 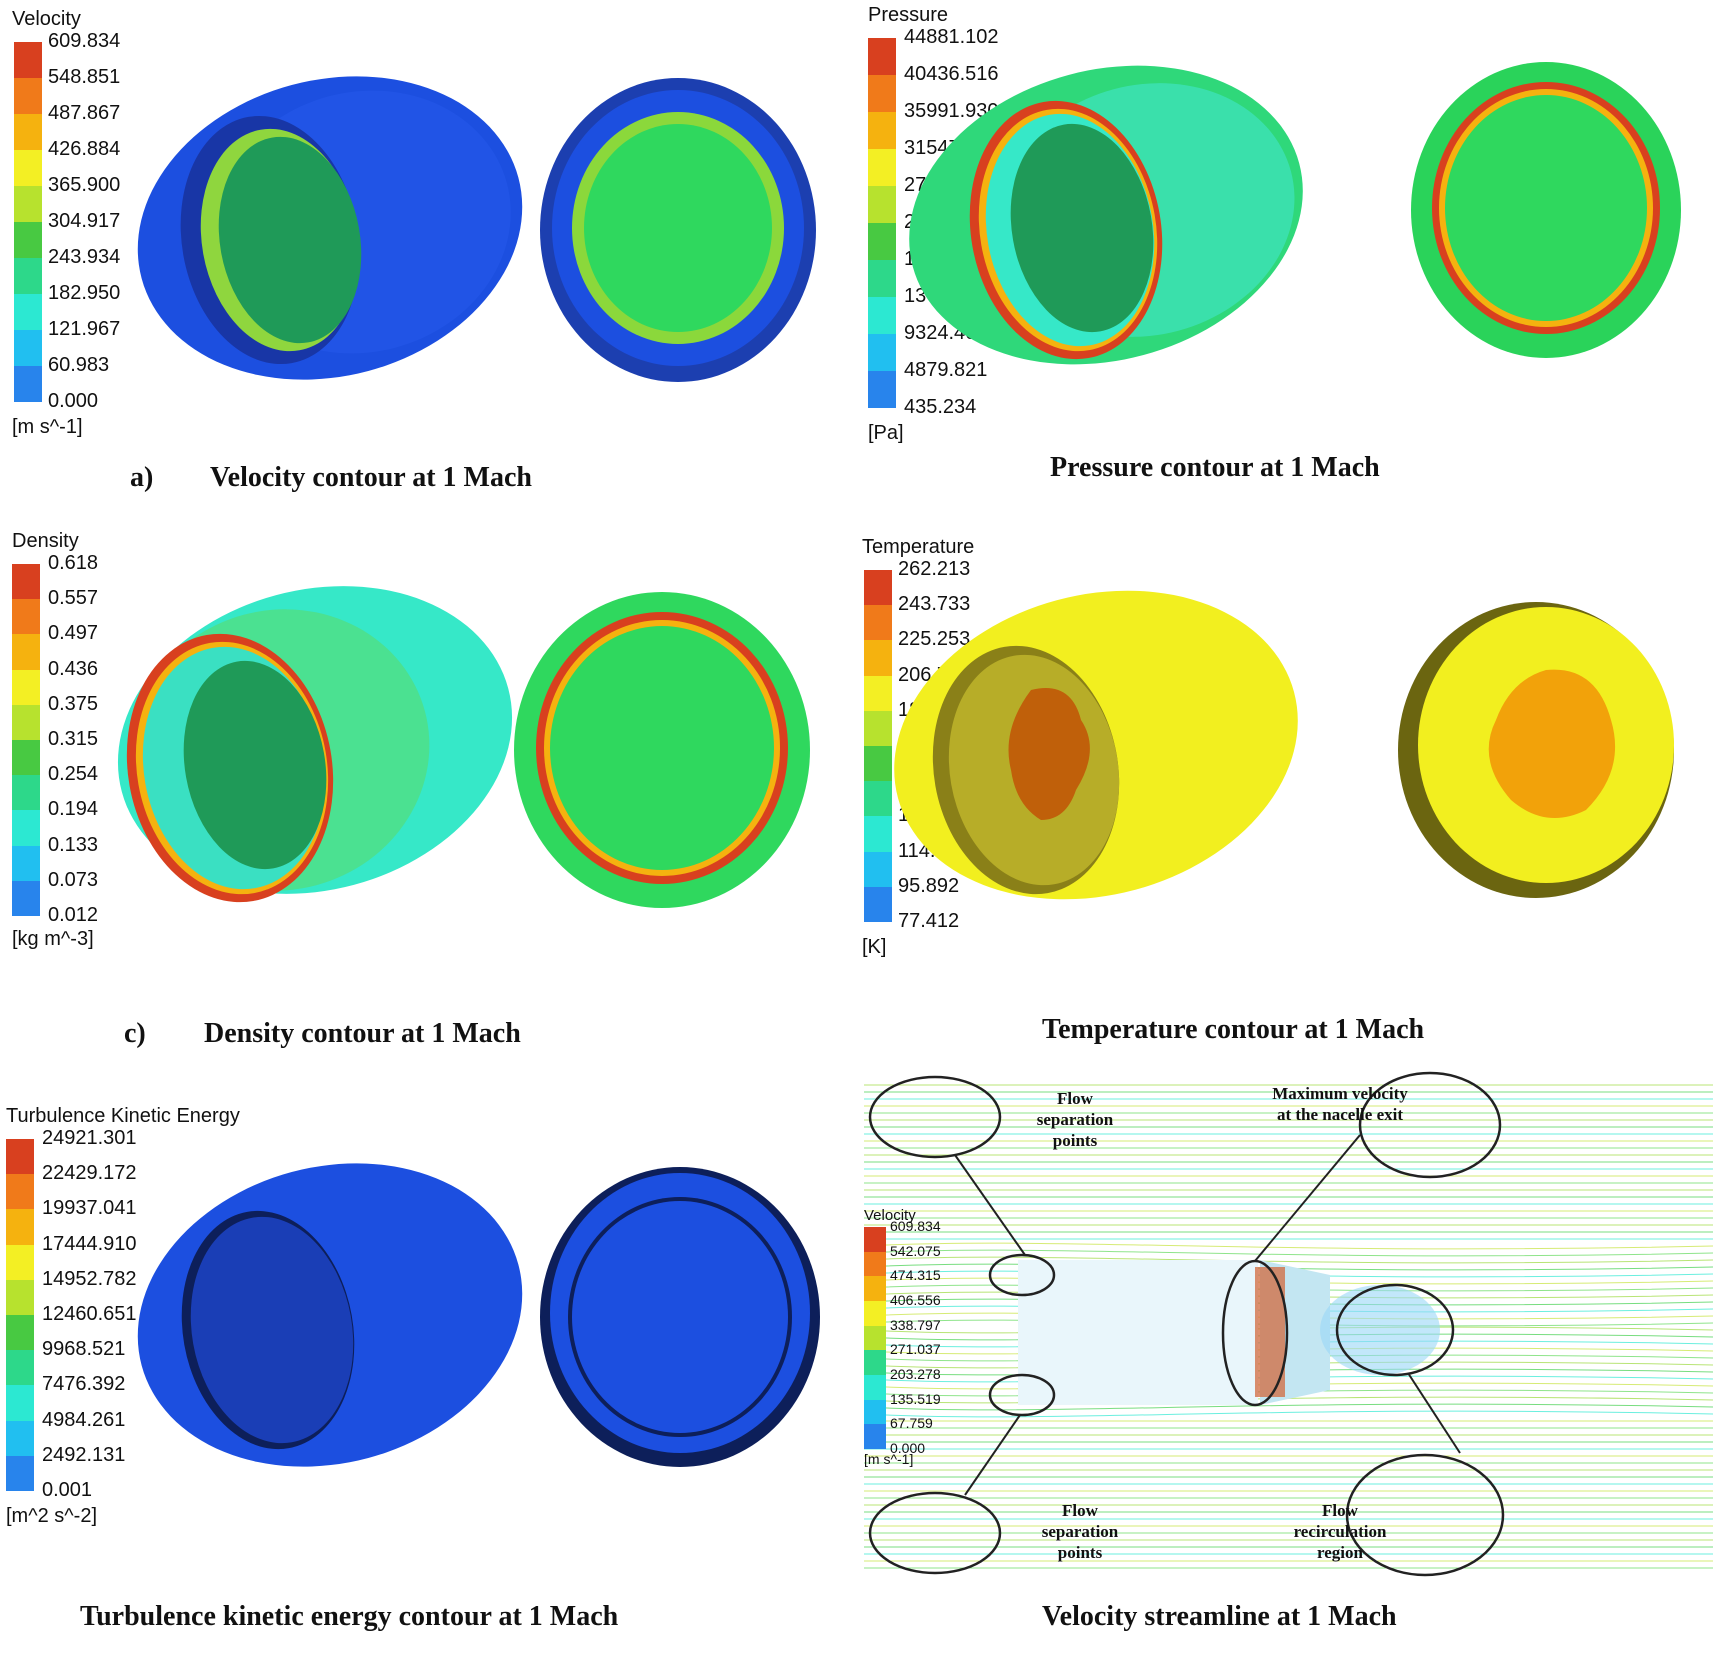 What do you see at coordinates (951, 74) in the screenshot?
I see `legend-tick-label: 40436.516` at bounding box center [951, 74].